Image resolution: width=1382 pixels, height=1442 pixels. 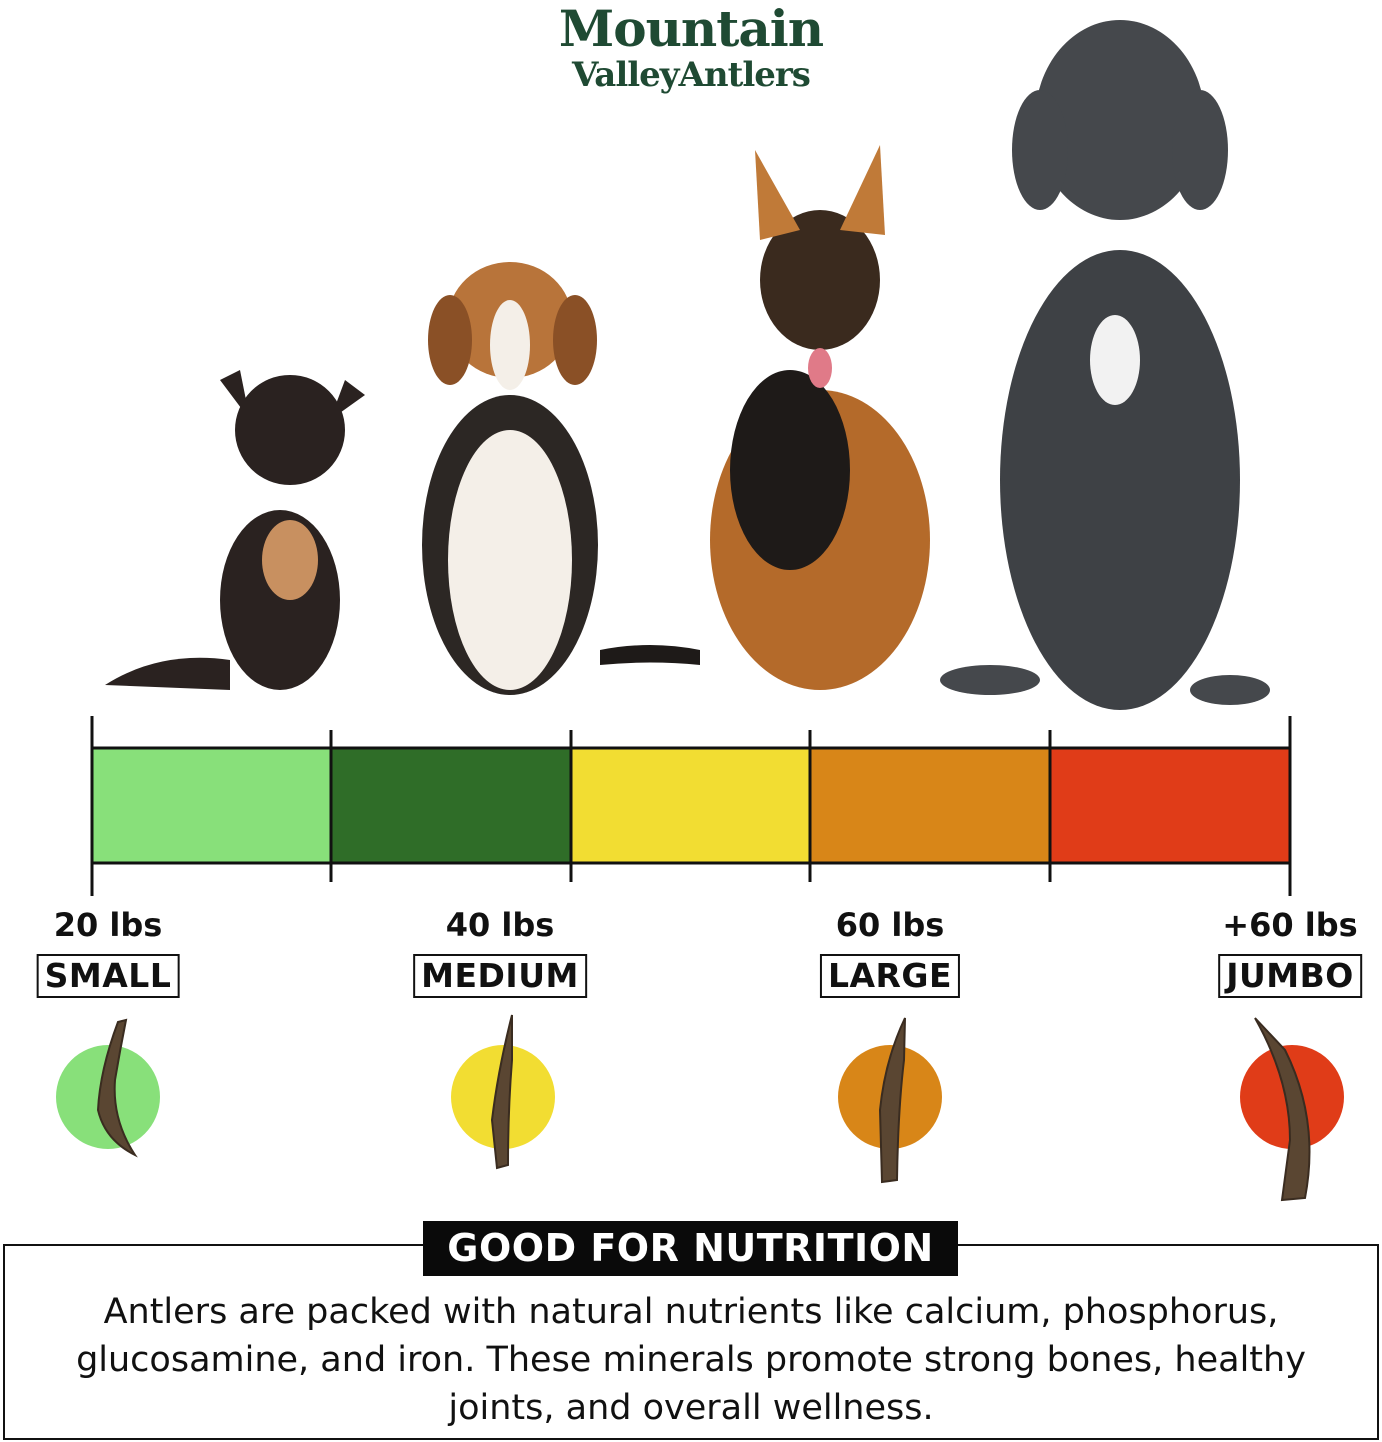 I want to click on weight-label: 60 lbs, so click(x=890, y=925).